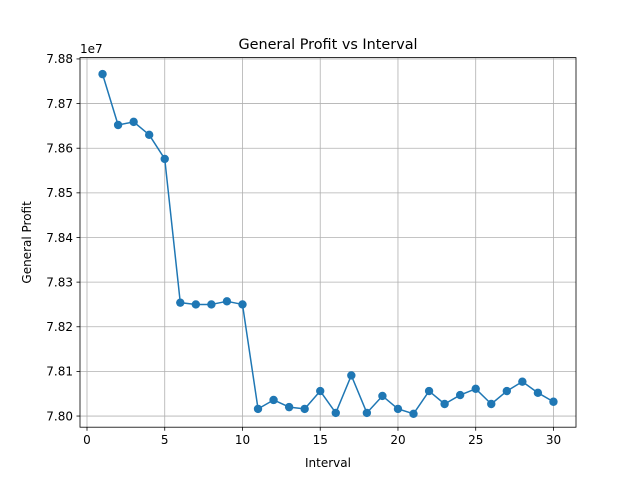  I want to click on y-tick-label: 7.81, so click(59, 372).